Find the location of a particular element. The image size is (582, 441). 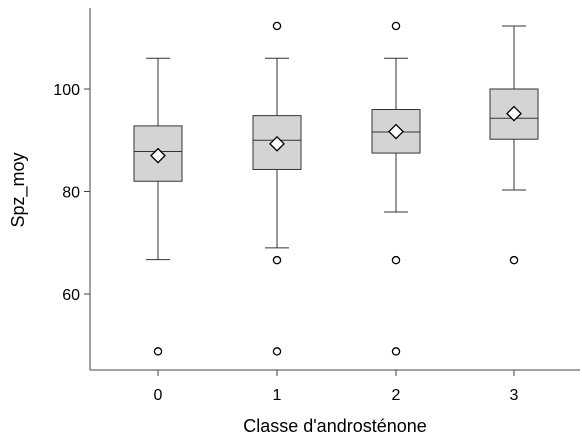

y-tick-label: 80 is located at coordinates (71, 193).